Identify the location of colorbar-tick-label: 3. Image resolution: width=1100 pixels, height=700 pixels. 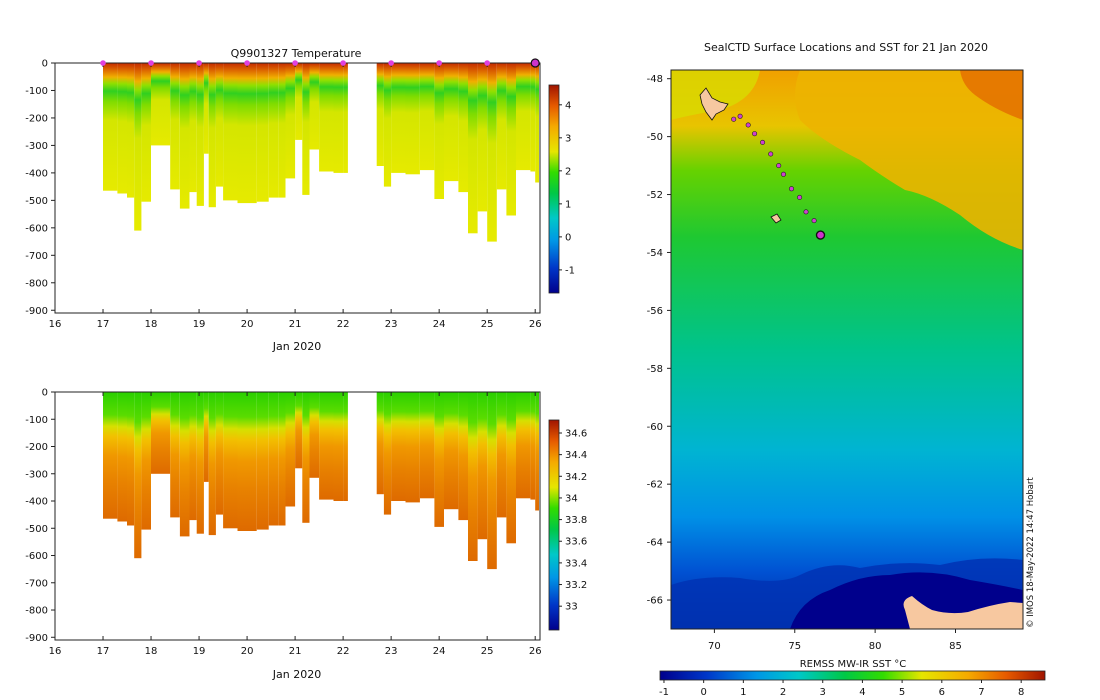
(568, 138).